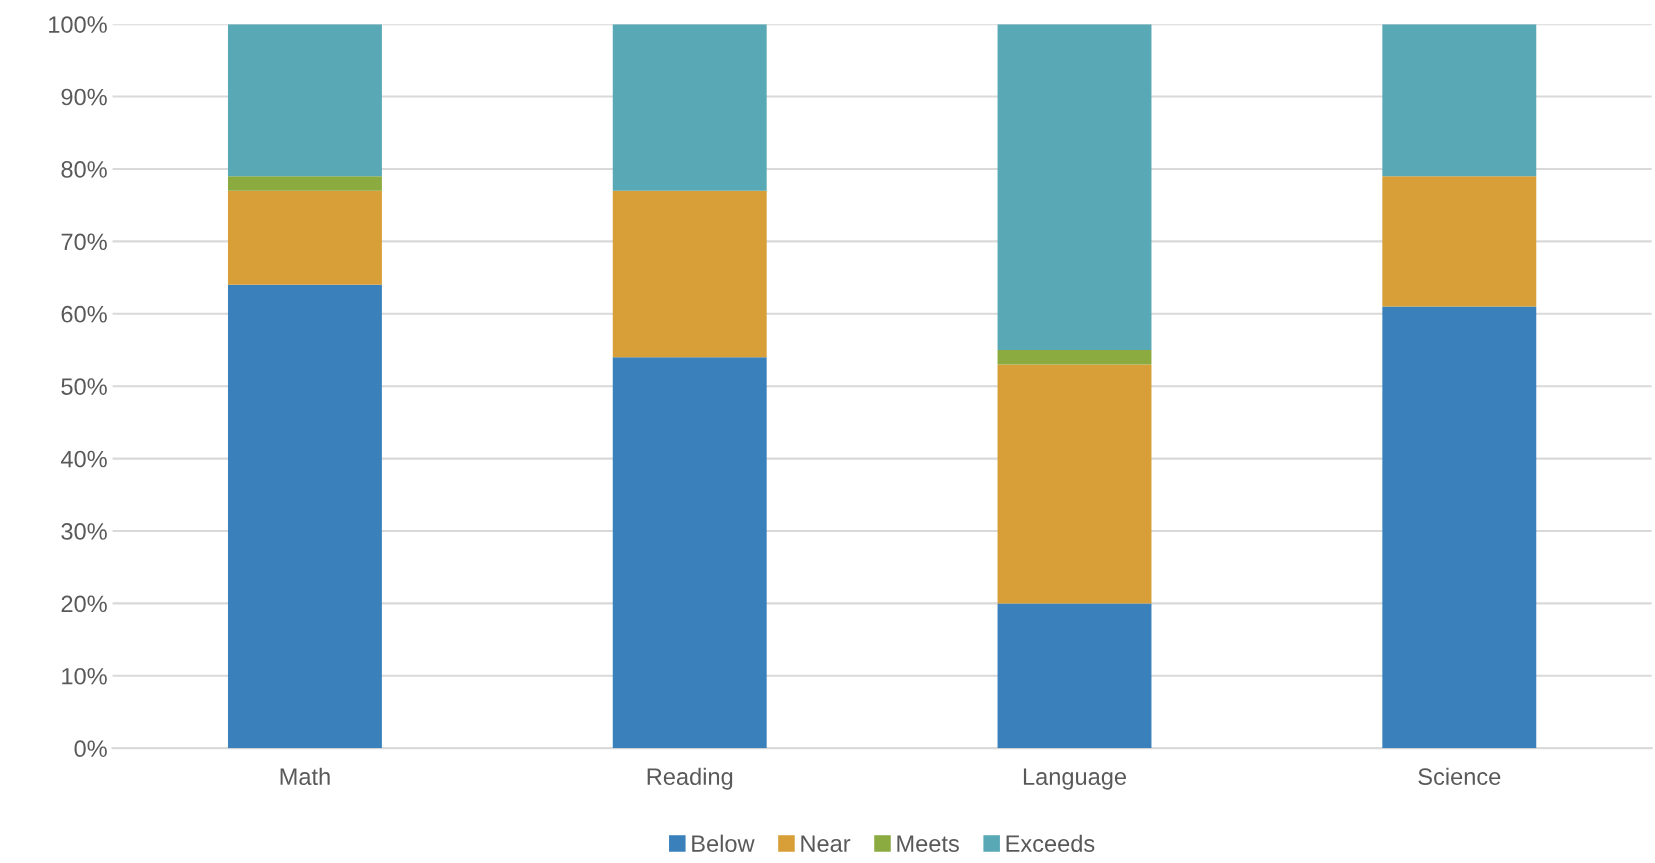 The image size is (1655, 863). What do you see at coordinates (83, 459) in the screenshot?
I see `y-tick-label: 40%` at bounding box center [83, 459].